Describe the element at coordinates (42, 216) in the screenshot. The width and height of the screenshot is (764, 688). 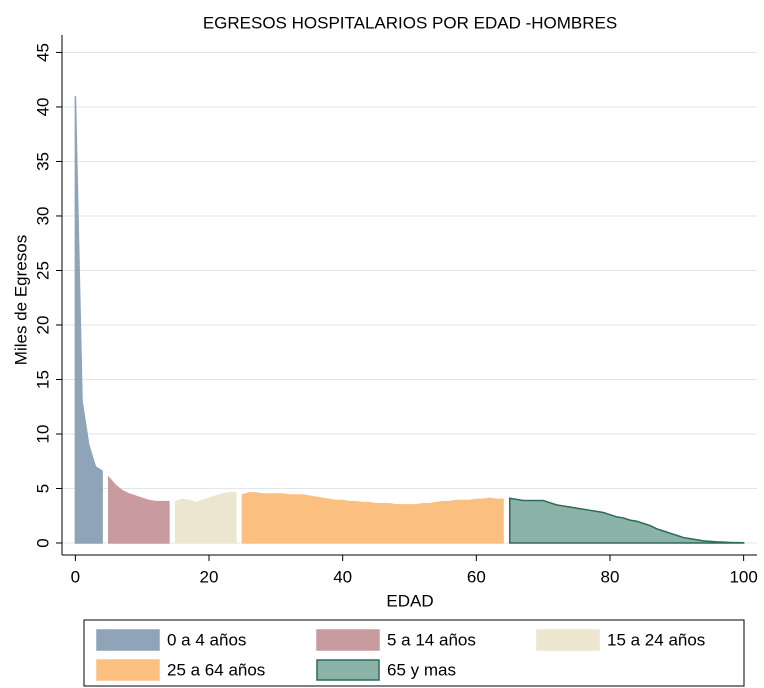
I see `y-tick-label: 30` at that location.